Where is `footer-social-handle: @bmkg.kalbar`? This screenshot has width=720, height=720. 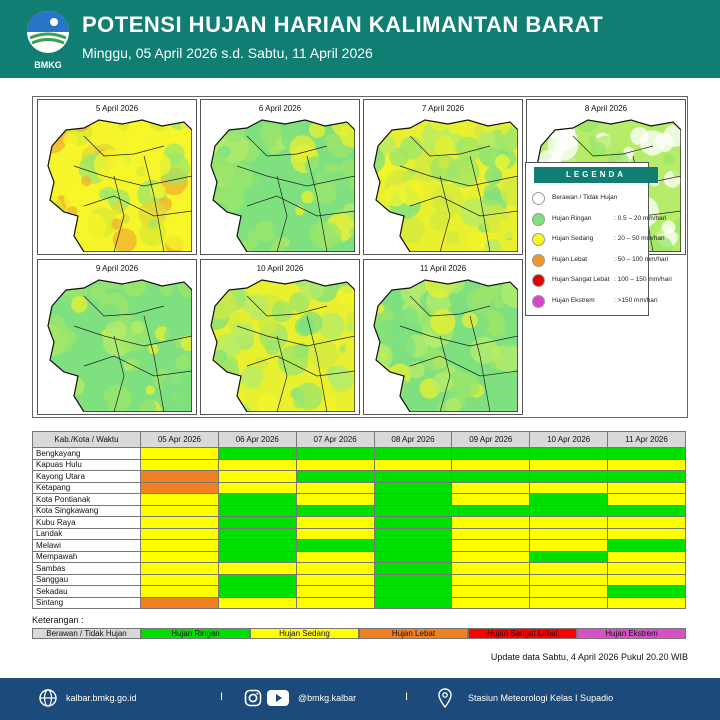 footer-social-handle: @bmkg.kalbar is located at coordinates (327, 698).